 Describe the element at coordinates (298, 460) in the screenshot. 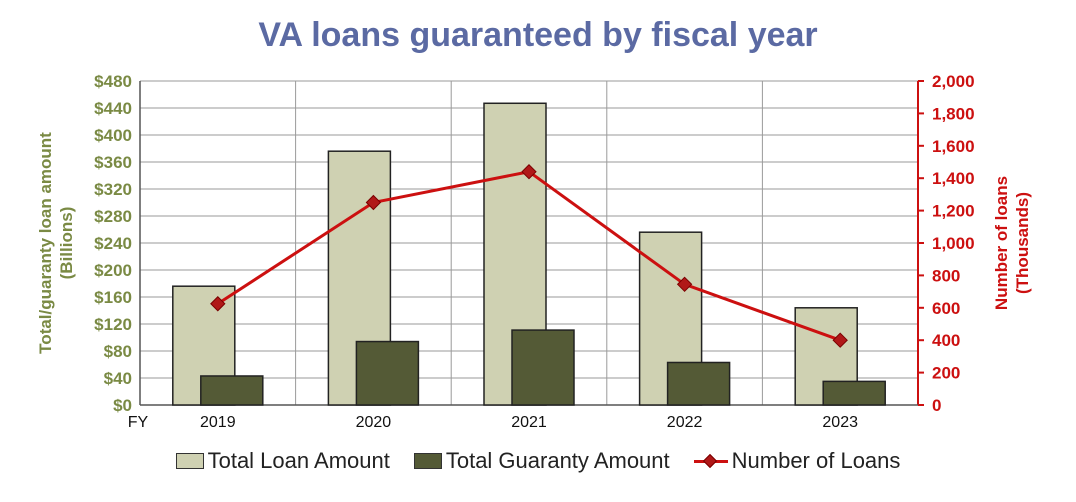

I see `legend-label-total-loan: Total Loan Amount` at that location.